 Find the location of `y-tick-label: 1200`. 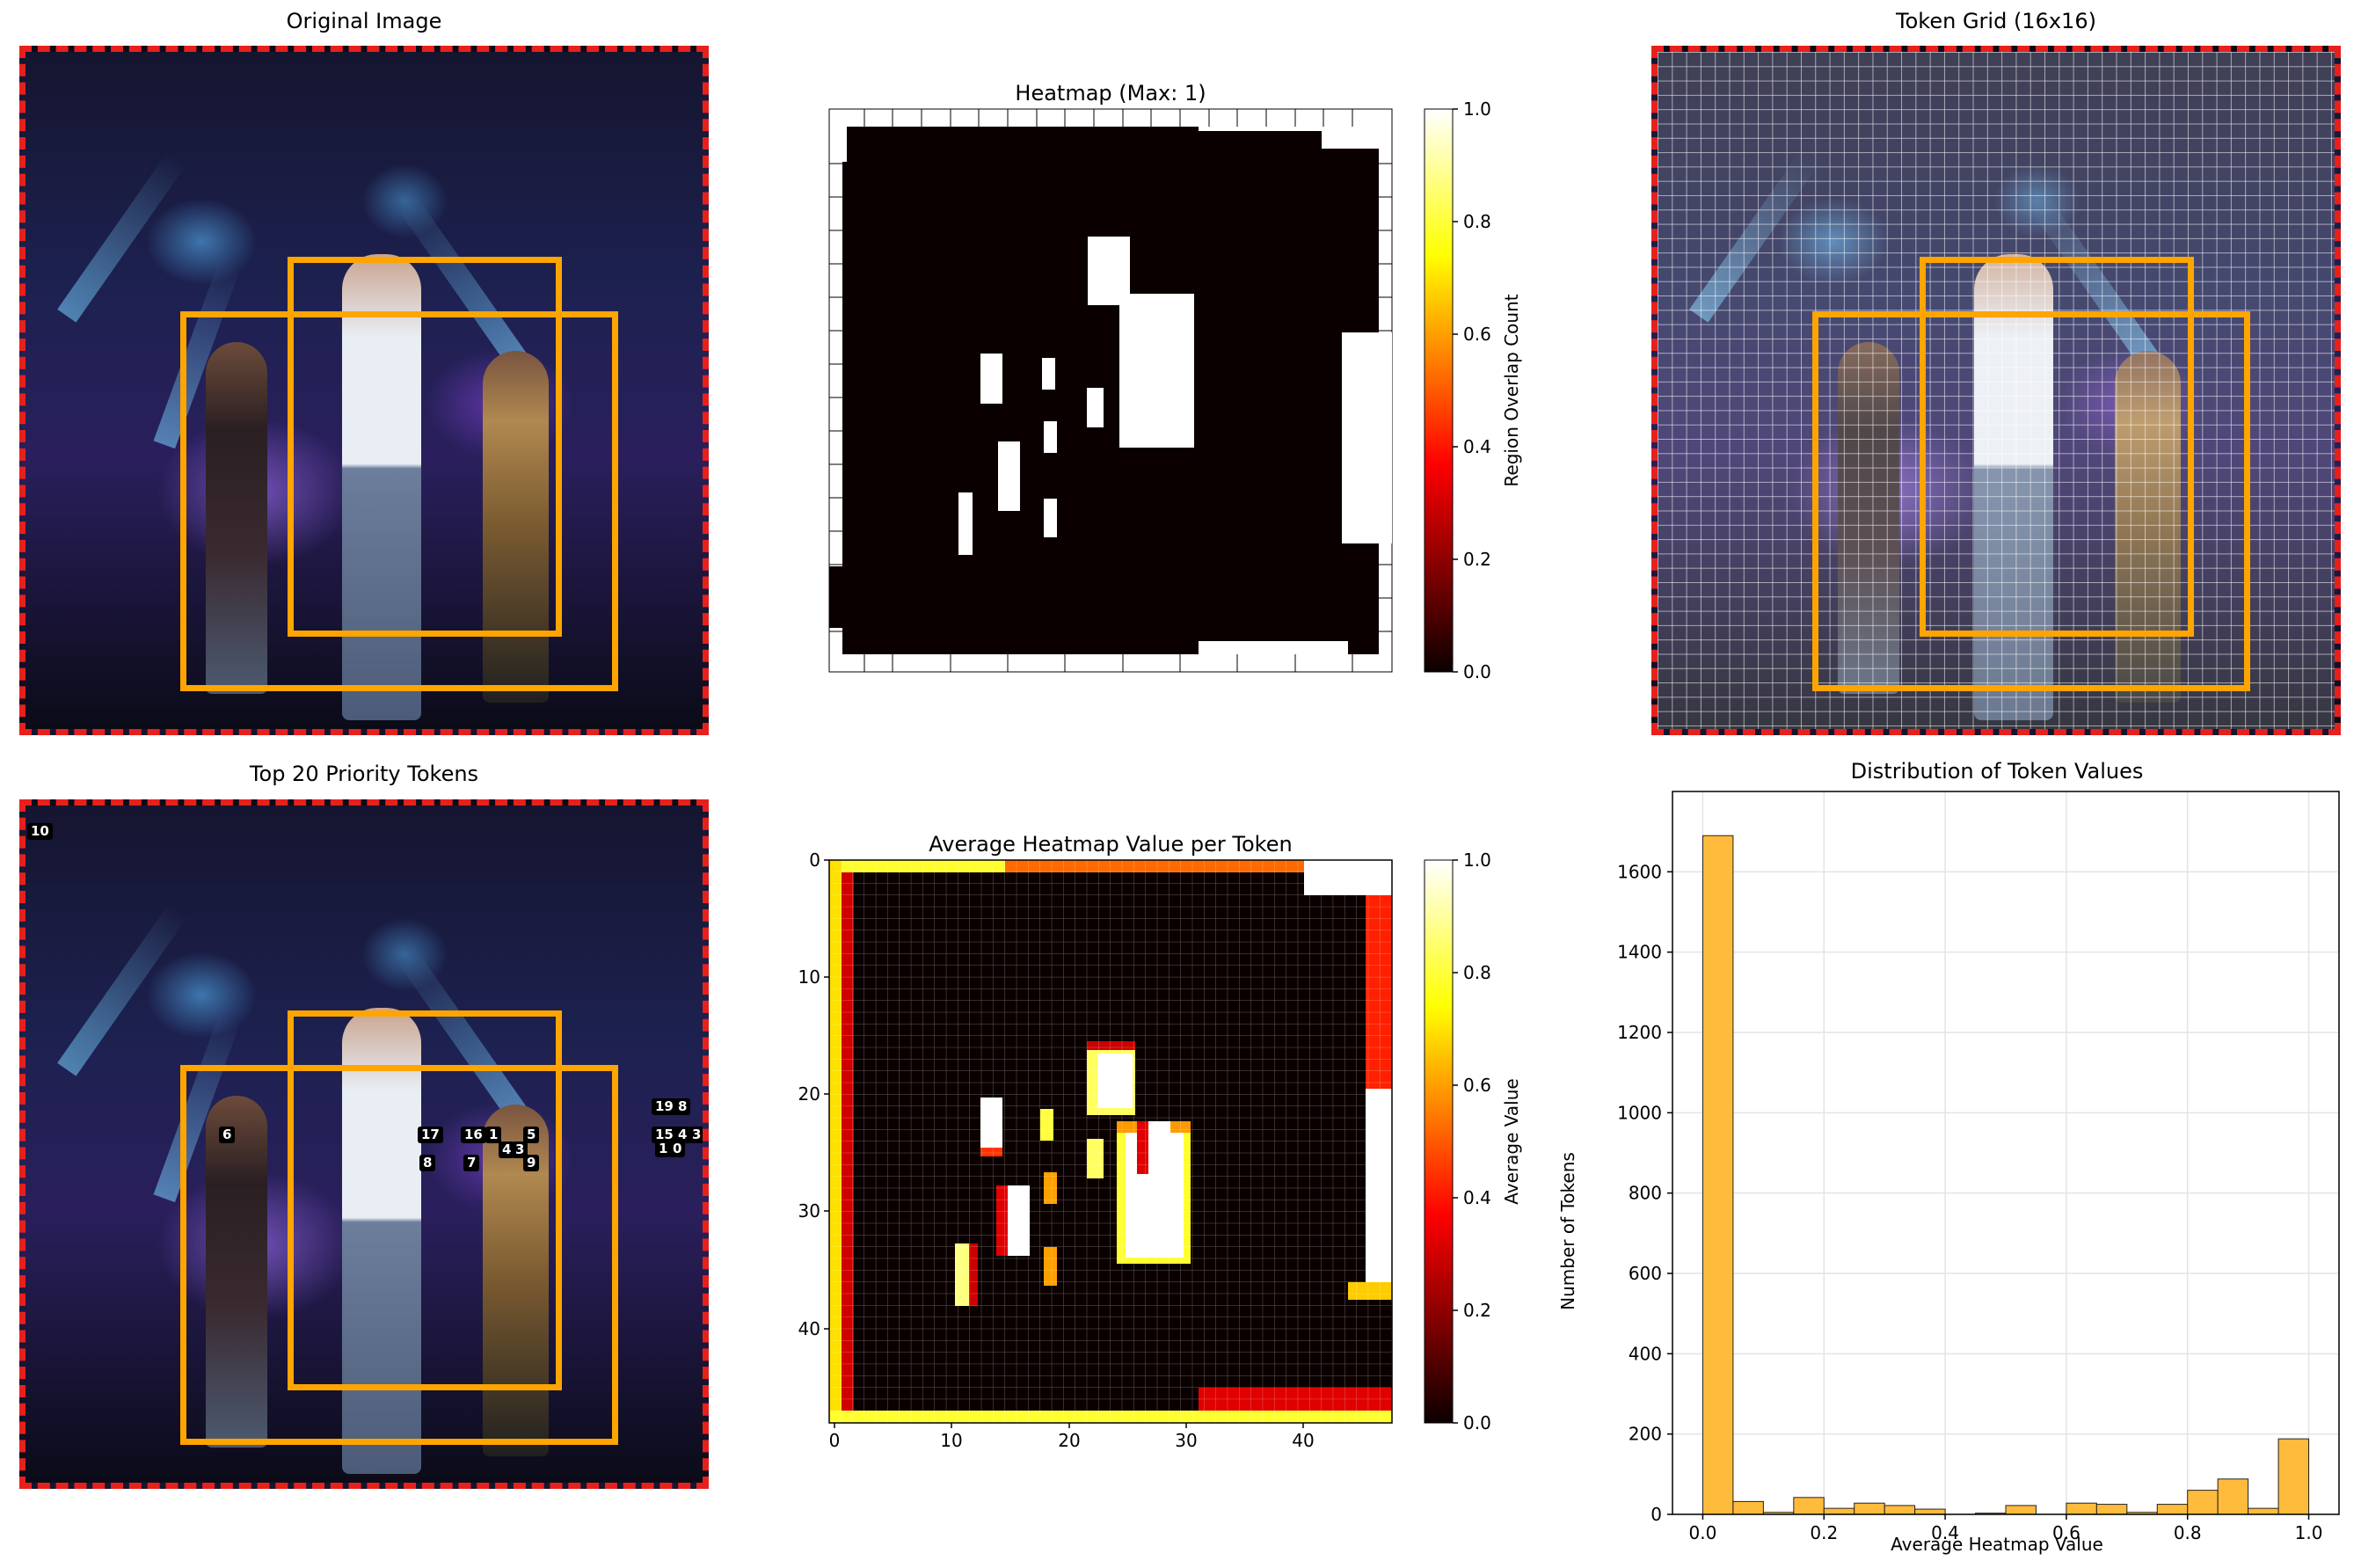

y-tick-label: 1200 is located at coordinates (1639, 1032).